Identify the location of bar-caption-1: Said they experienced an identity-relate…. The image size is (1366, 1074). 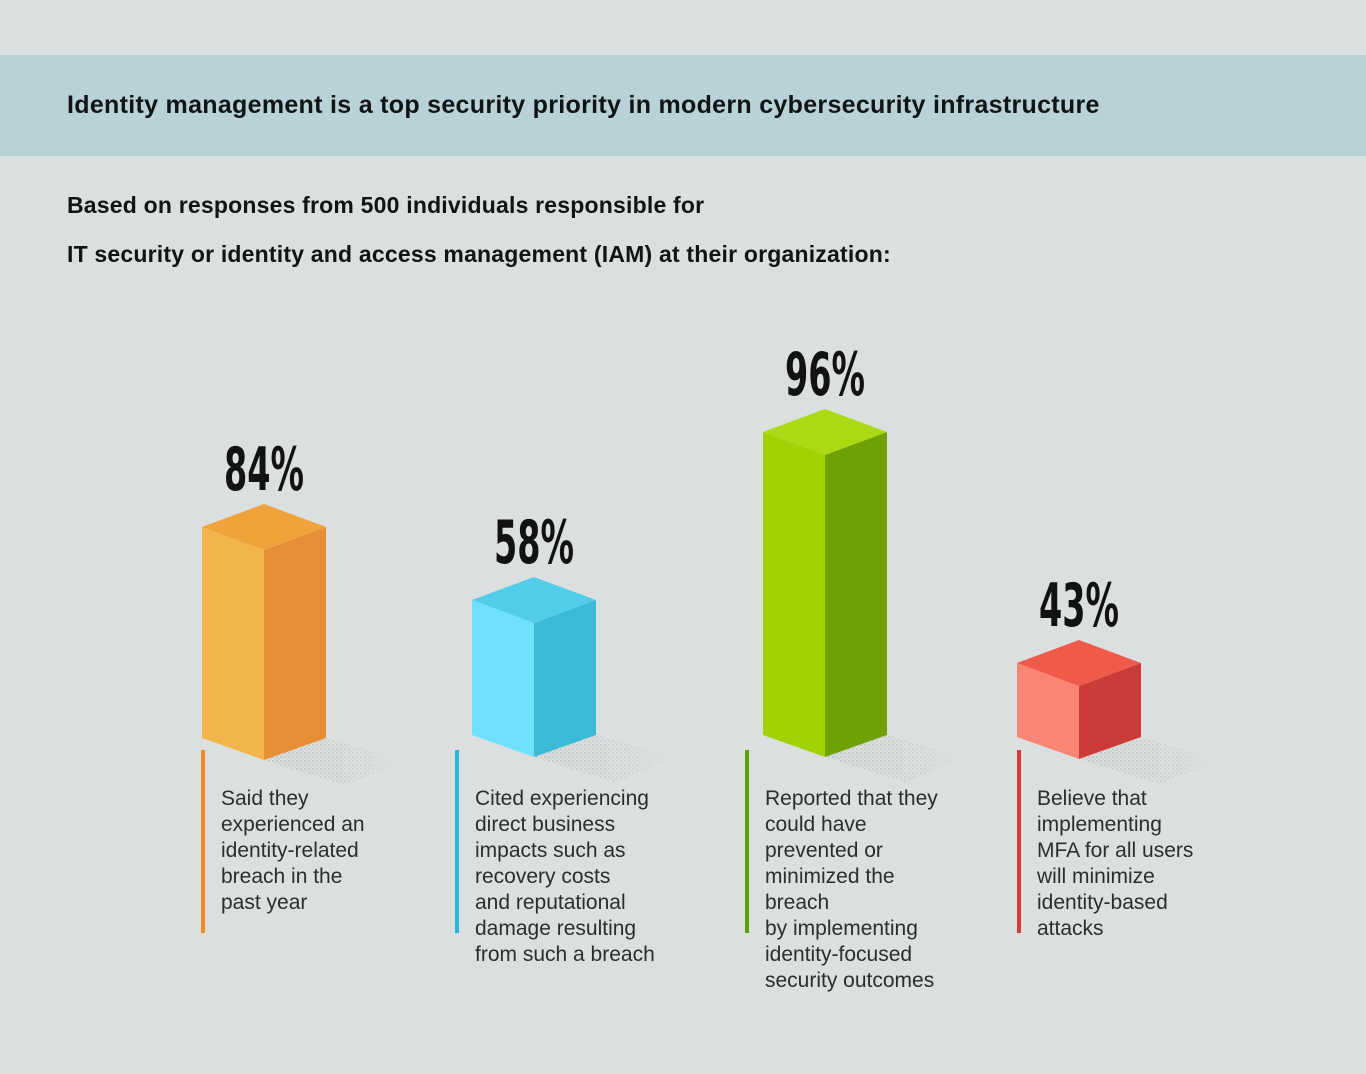
(327, 841).